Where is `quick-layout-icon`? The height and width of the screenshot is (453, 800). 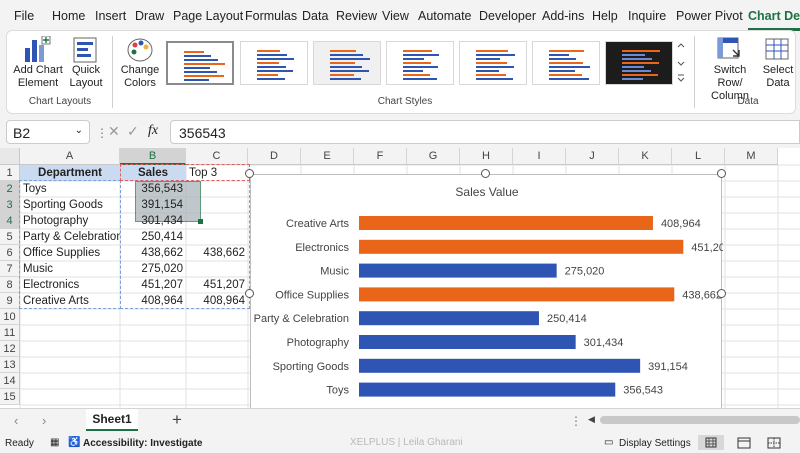
quick-layout-icon is located at coordinates (85, 50).